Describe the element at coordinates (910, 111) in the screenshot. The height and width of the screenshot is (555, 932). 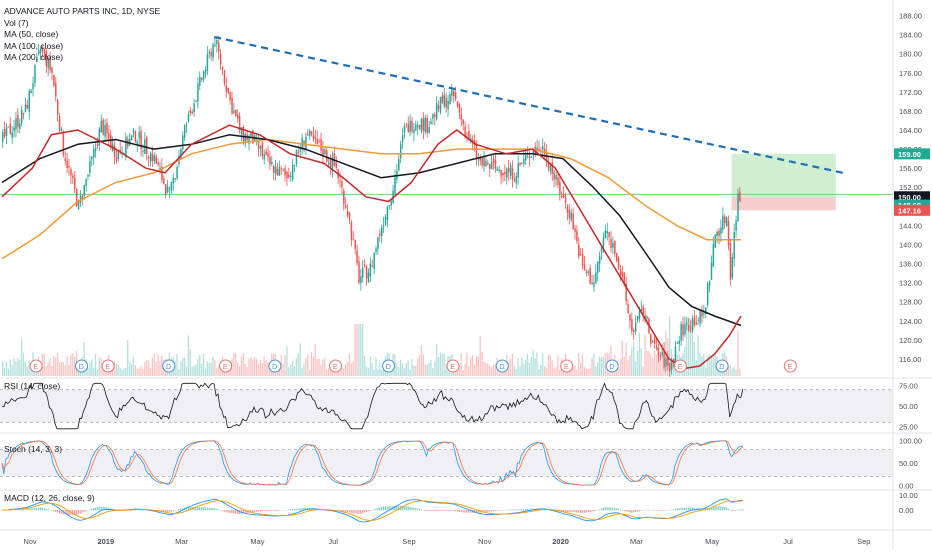
I see `price-tick-label: 168.00` at that location.